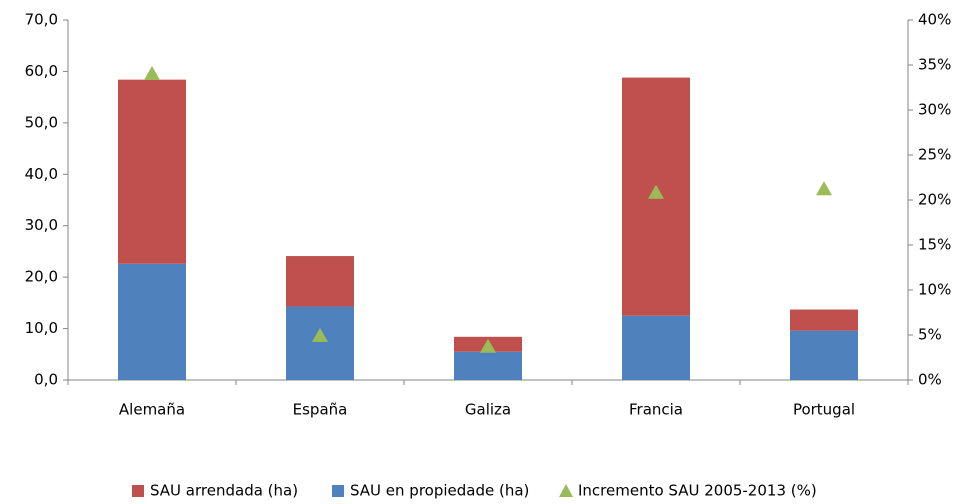 The image size is (968, 504). Describe the element at coordinates (934, 245) in the screenshot. I see `y2-tick-label: 15%` at that location.